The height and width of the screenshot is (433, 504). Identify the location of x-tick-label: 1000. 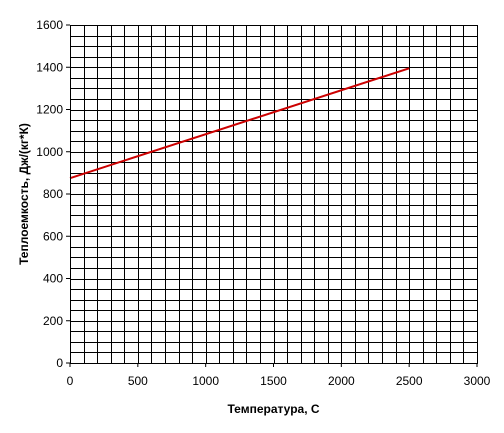
(205, 381).